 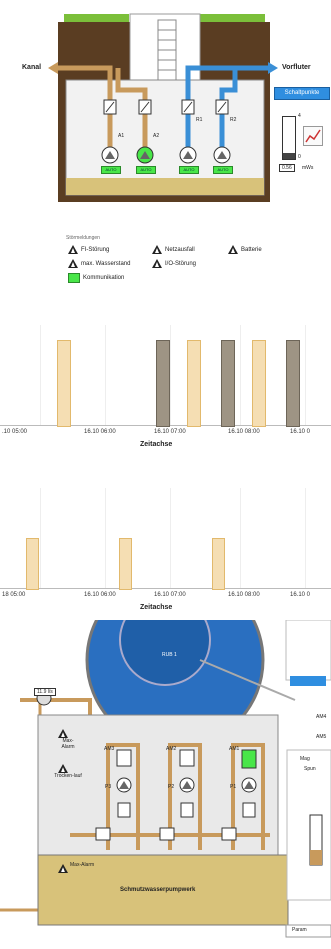 What do you see at coordinates (82, 865) in the screenshot?
I see `tank-alarm-label: Max-Alarm` at bounding box center [82, 865].